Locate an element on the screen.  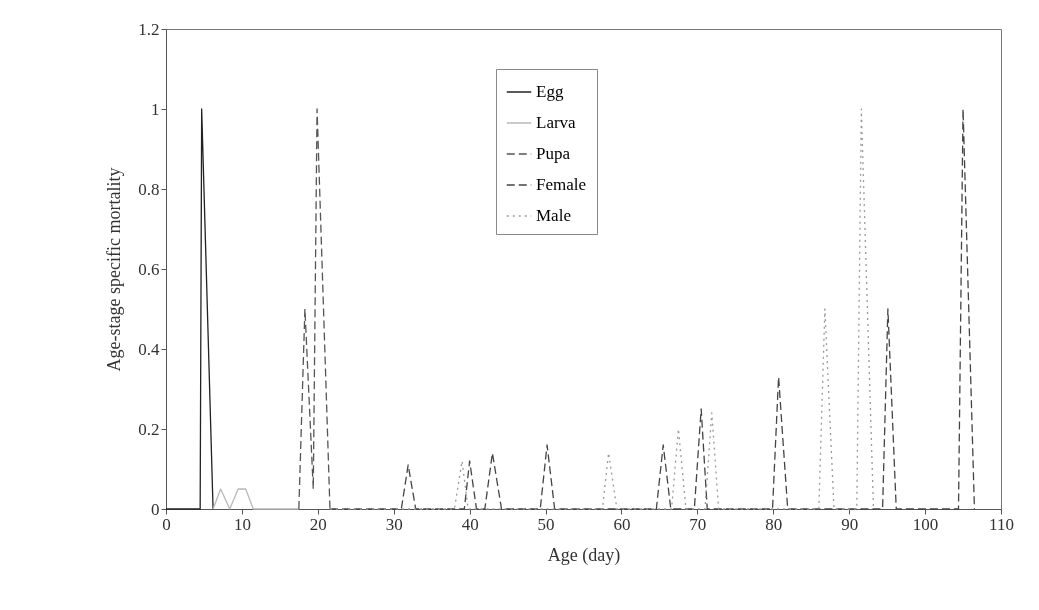
y-tick-label: 0.6 is located at coordinates (149, 269).